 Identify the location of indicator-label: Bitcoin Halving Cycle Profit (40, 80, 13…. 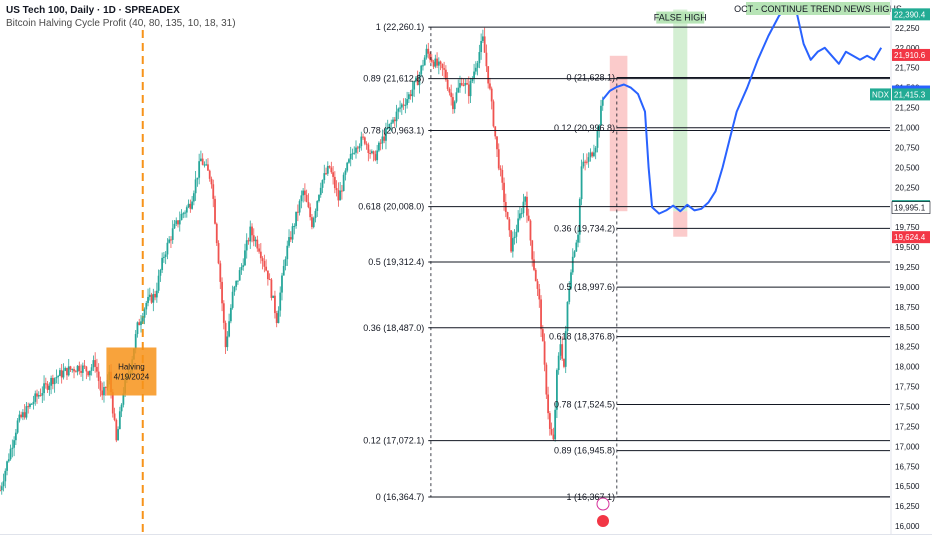
(121, 23).